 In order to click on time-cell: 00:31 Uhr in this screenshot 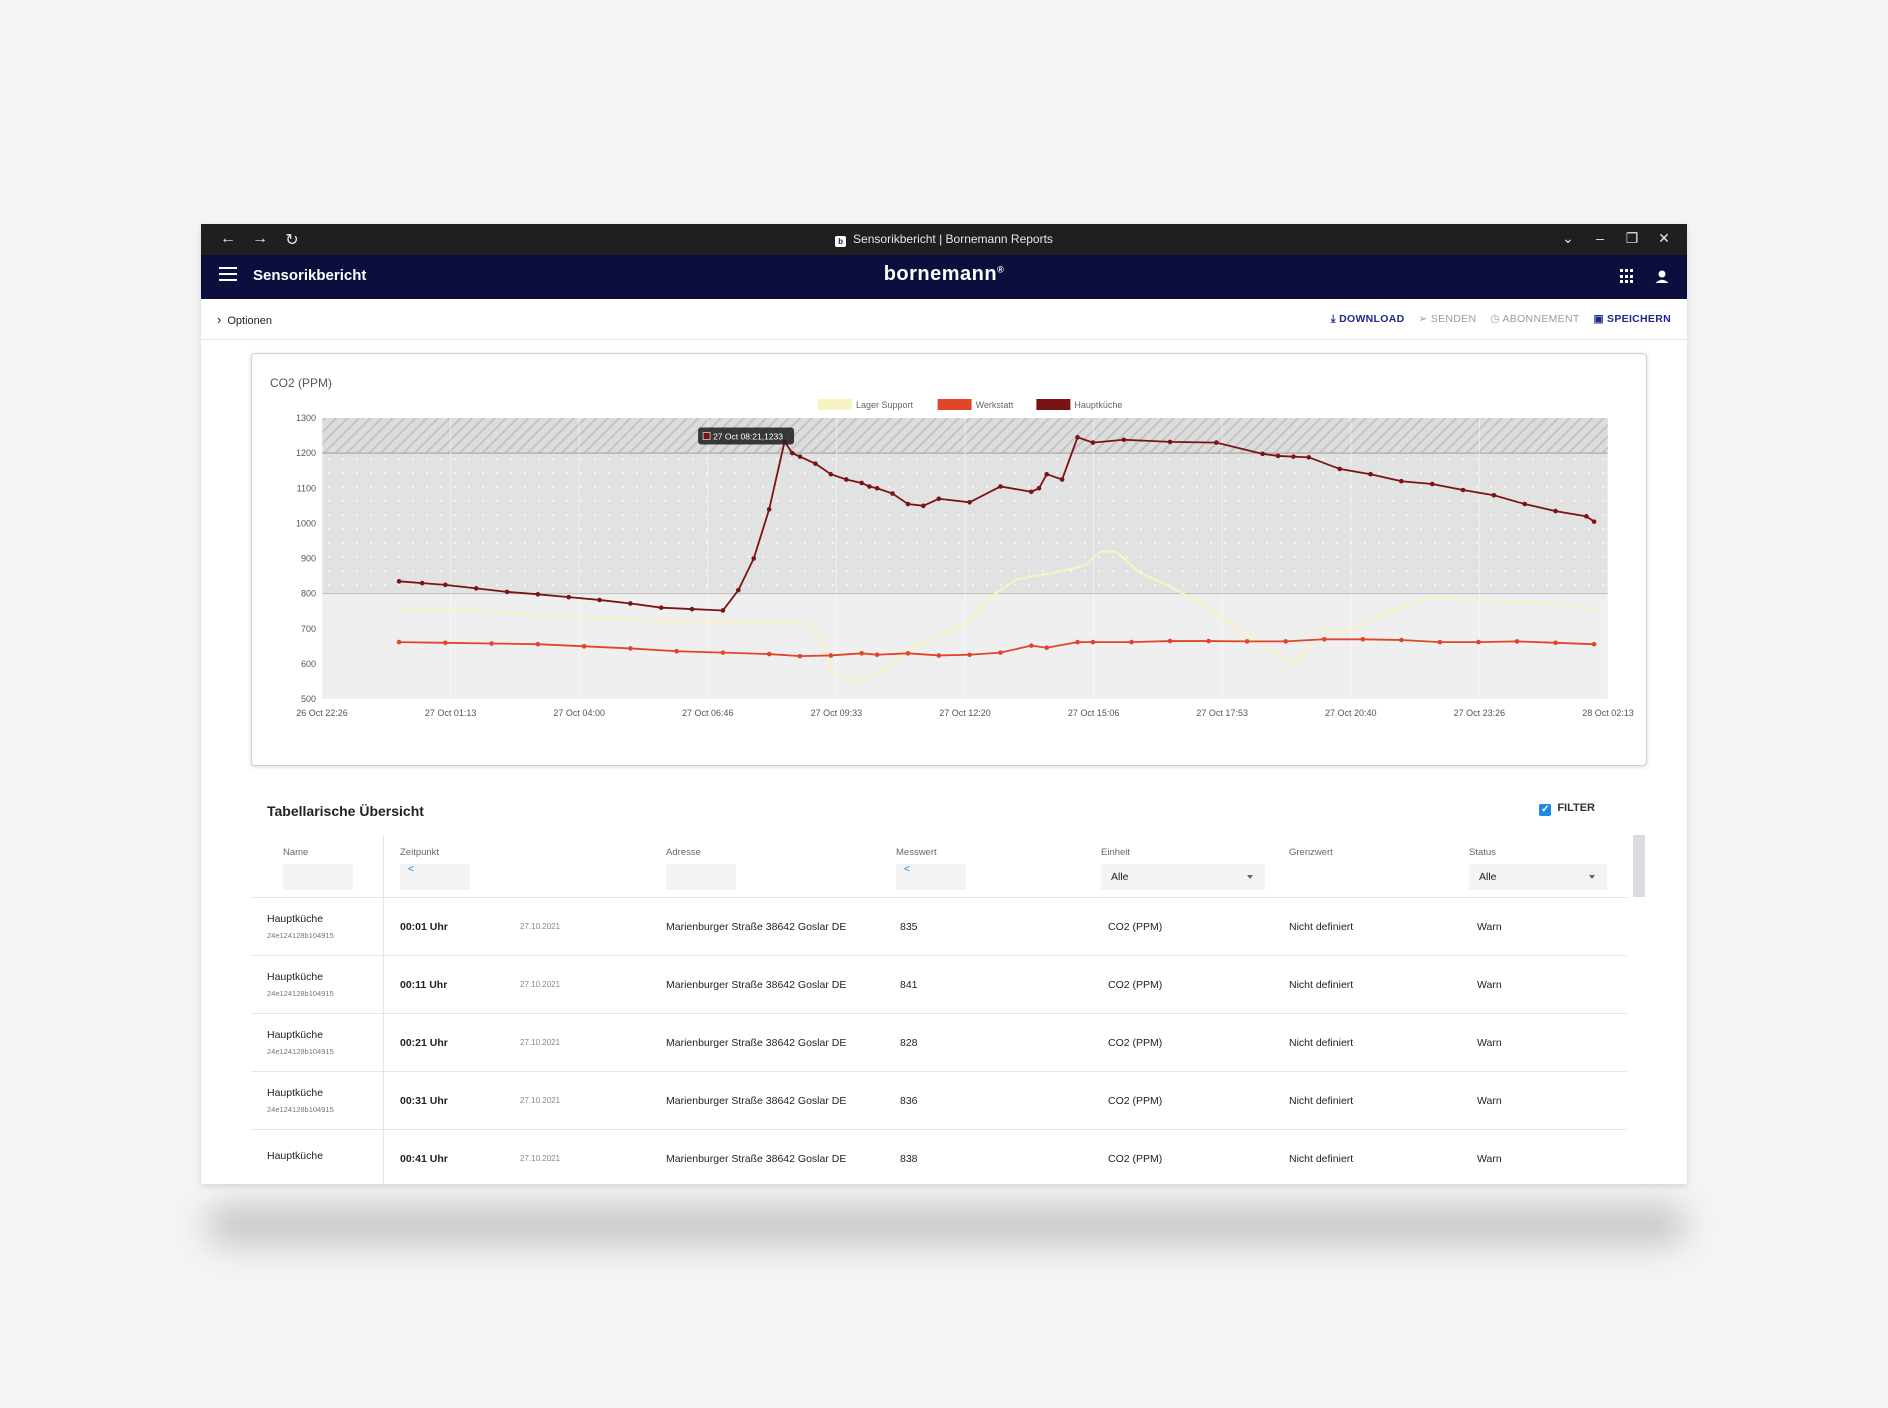, I will do `click(451, 1100)`.